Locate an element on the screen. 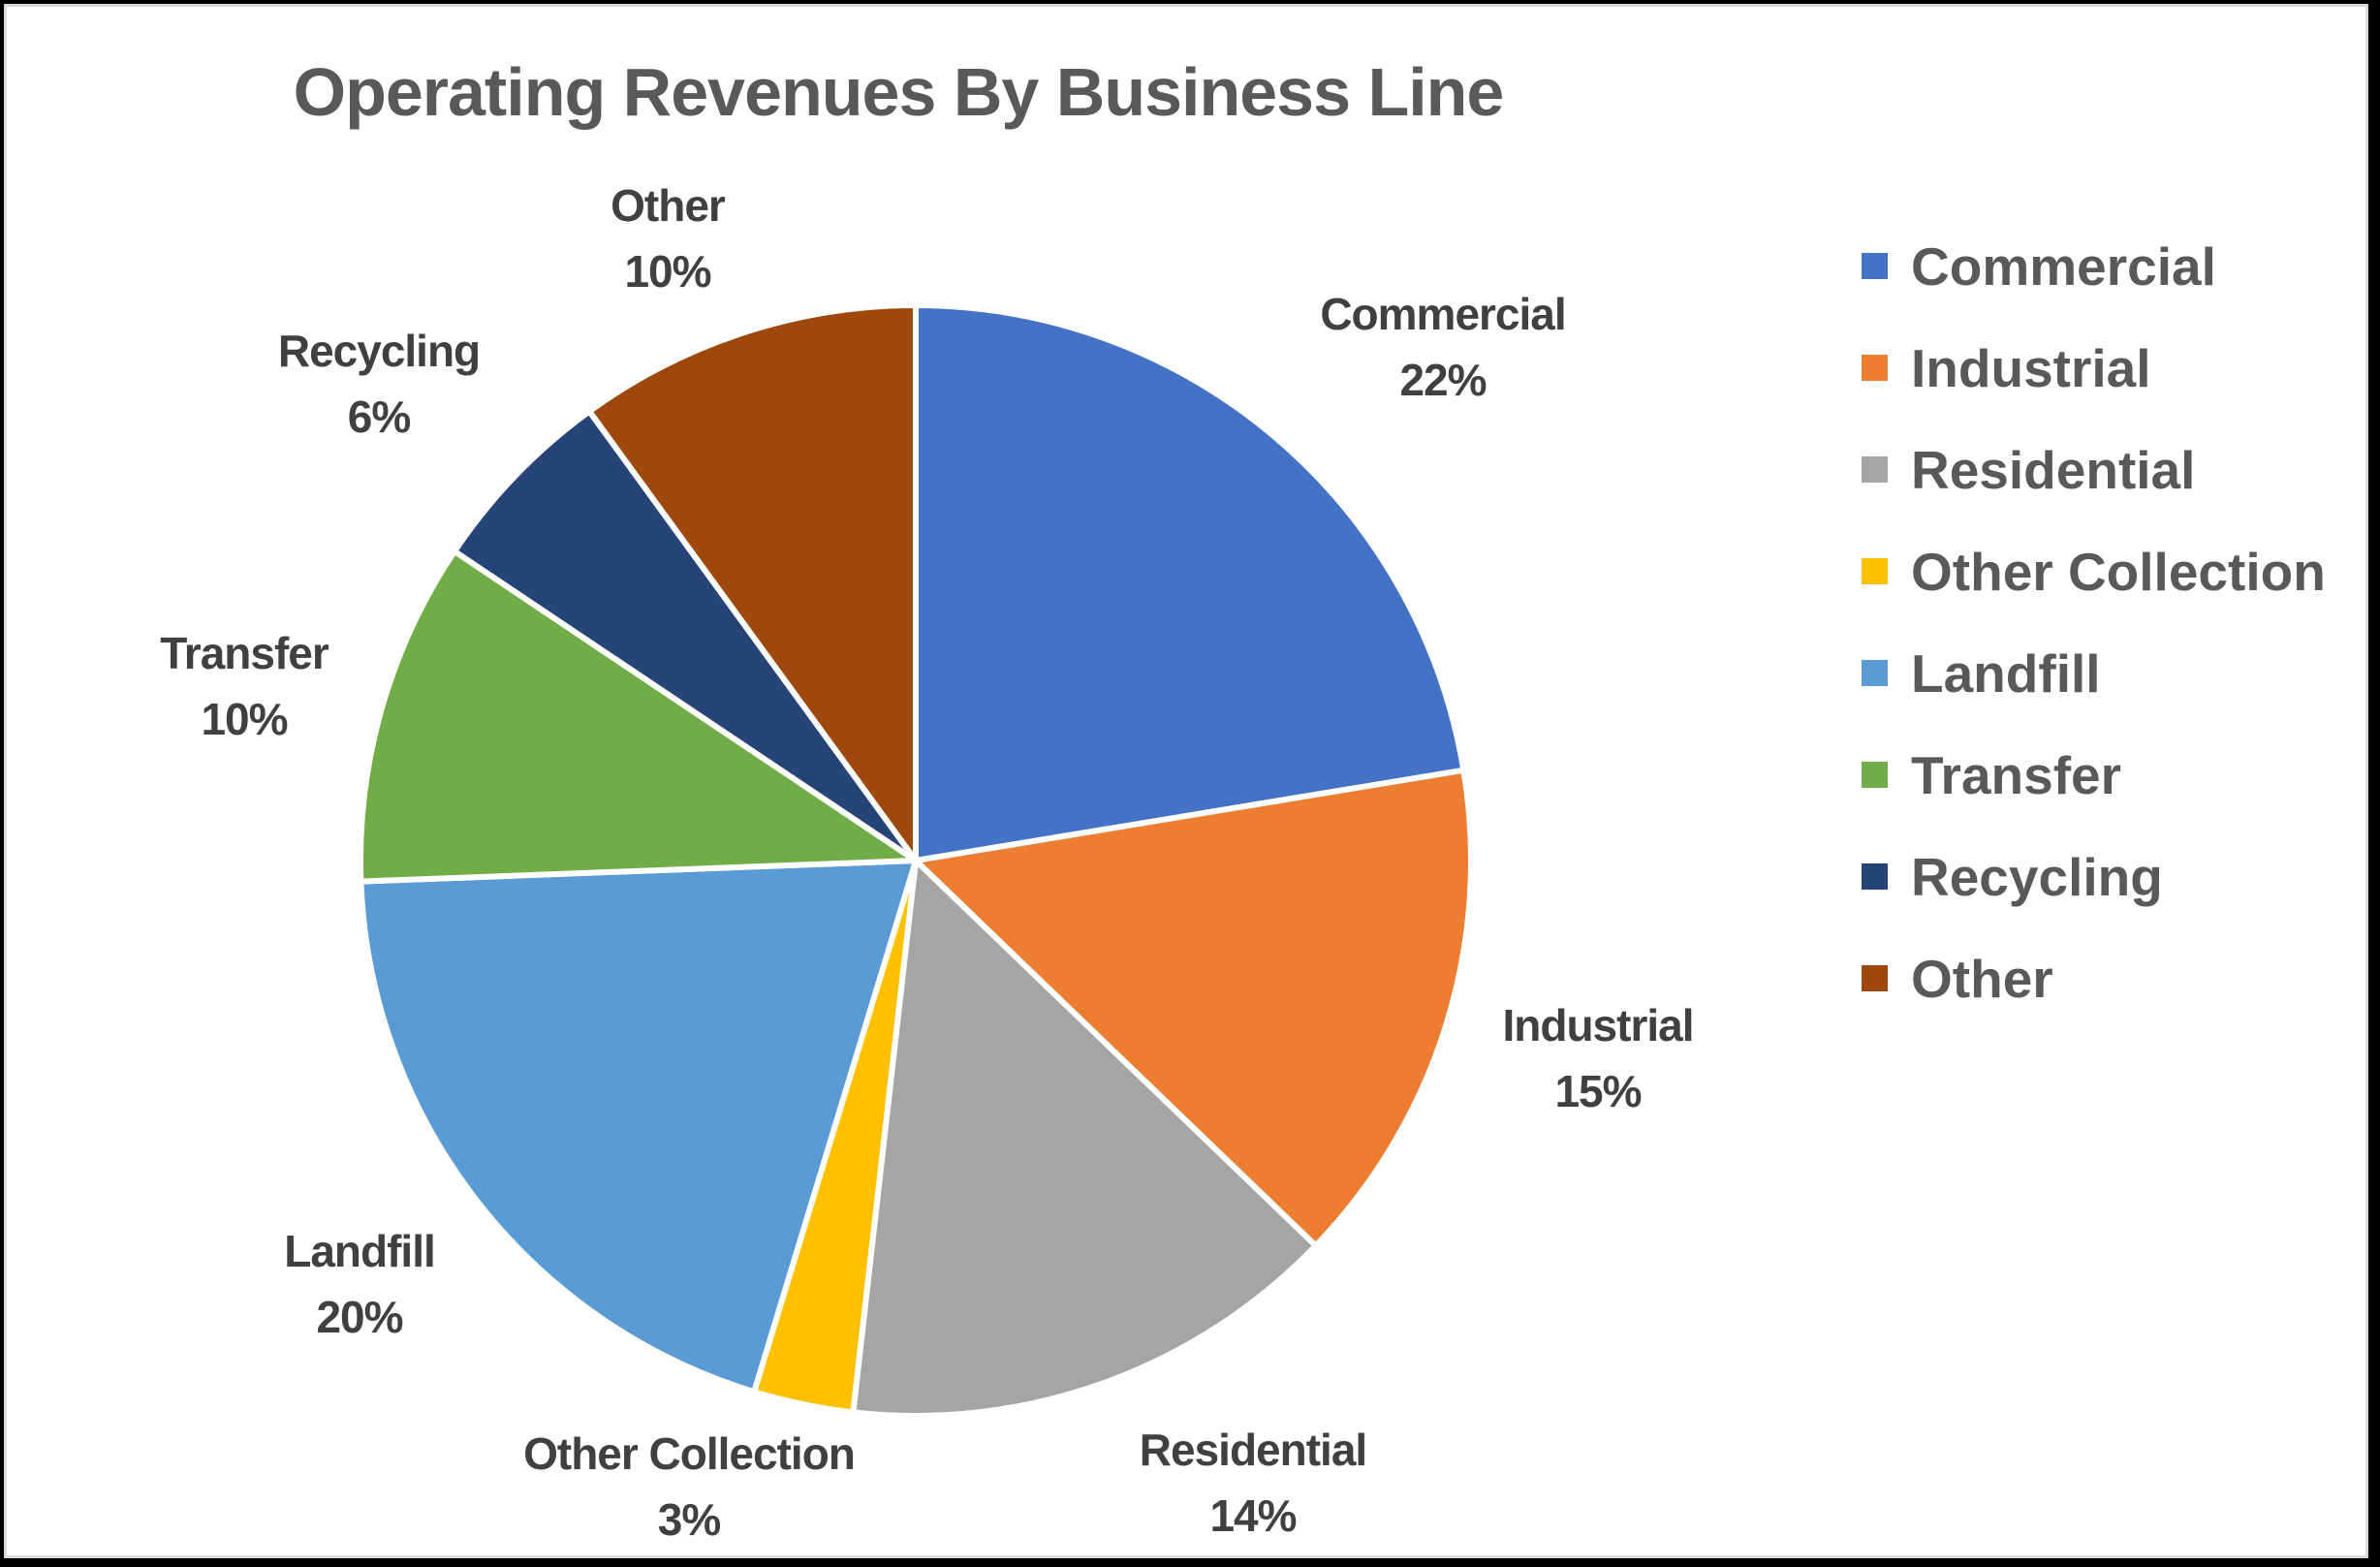  data-label-commercial: Commercial 22% is located at coordinates (1443, 347).